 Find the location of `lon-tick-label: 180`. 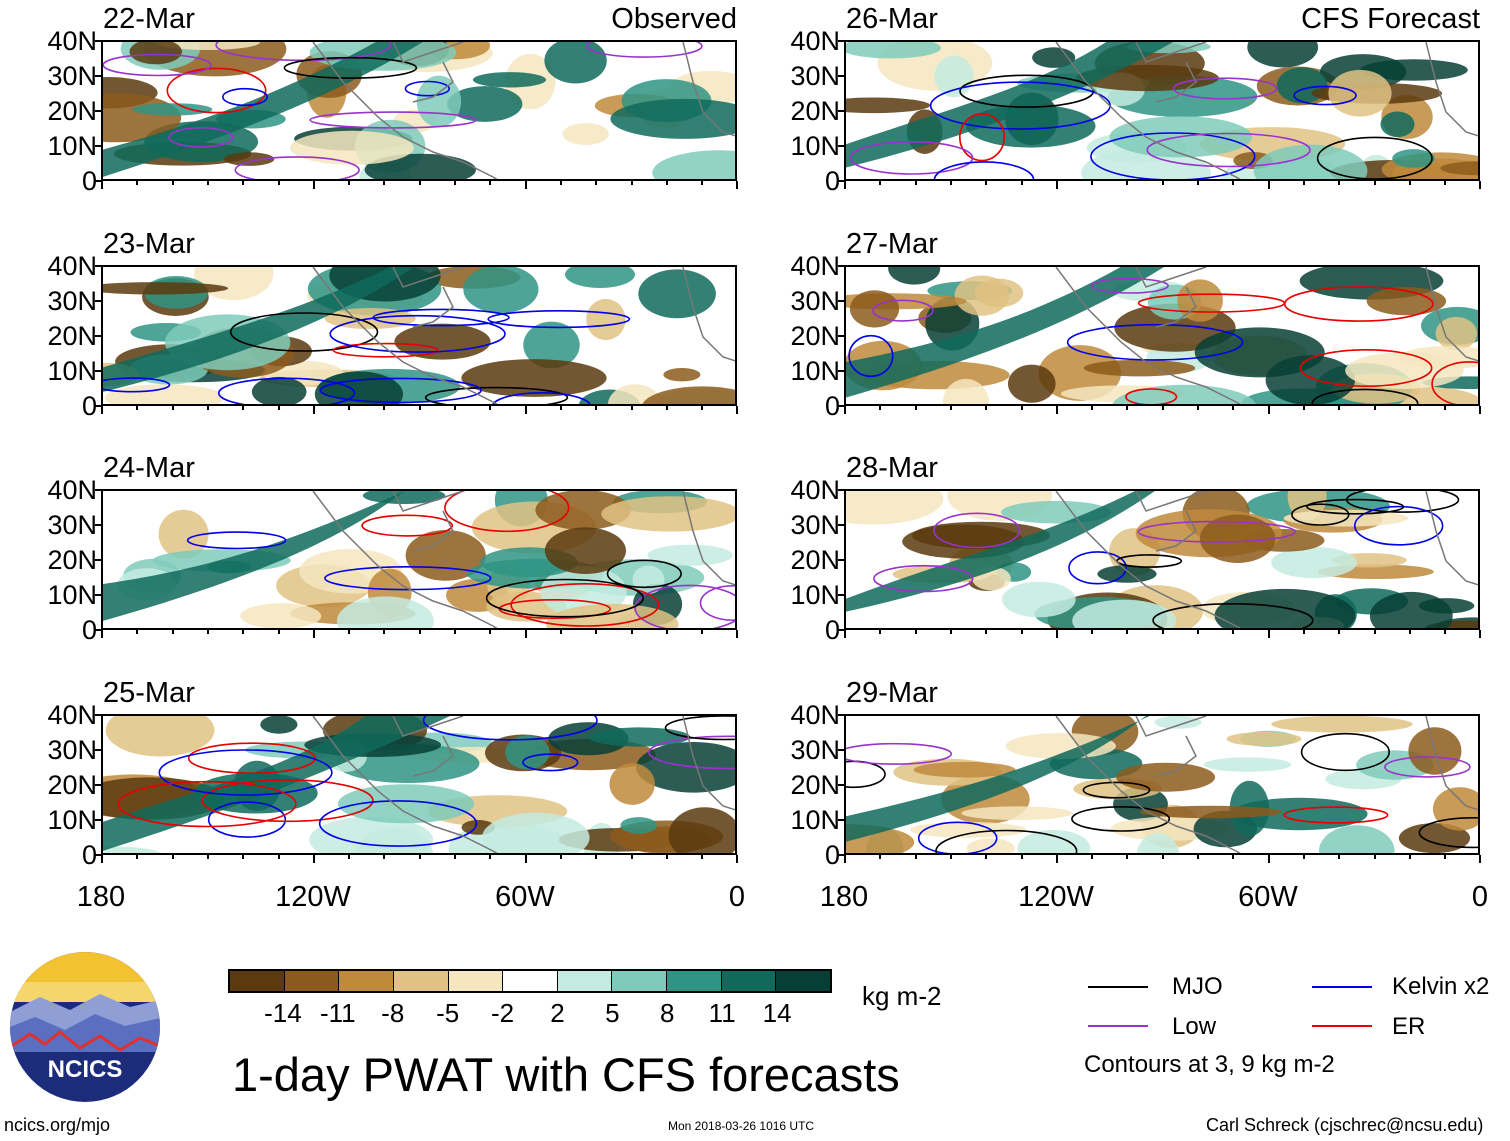

lon-tick-label: 180 is located at coordinates (101, 897).